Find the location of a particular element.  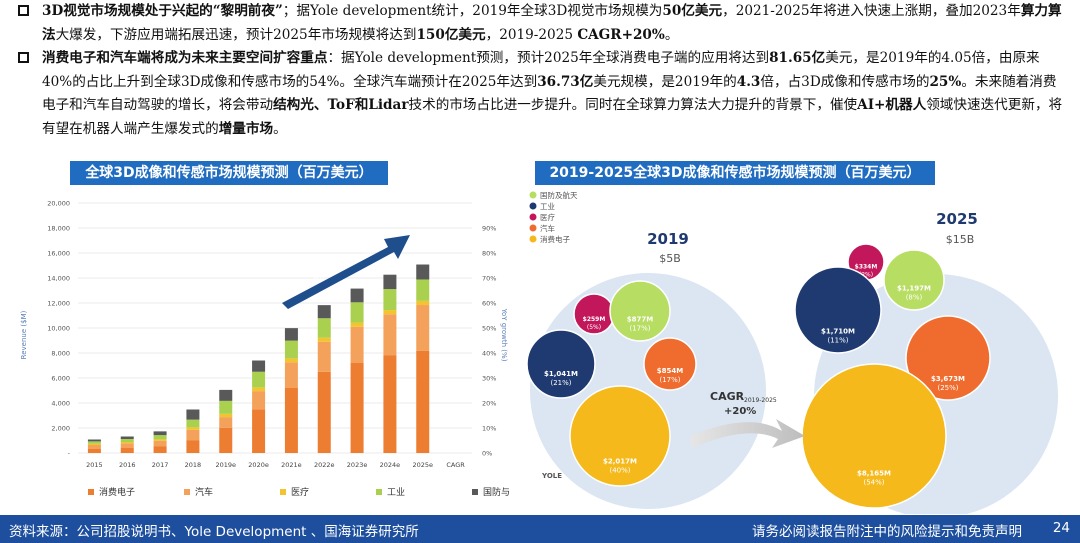

y2-tick-label: 50% is located at coordinates (489, 329).